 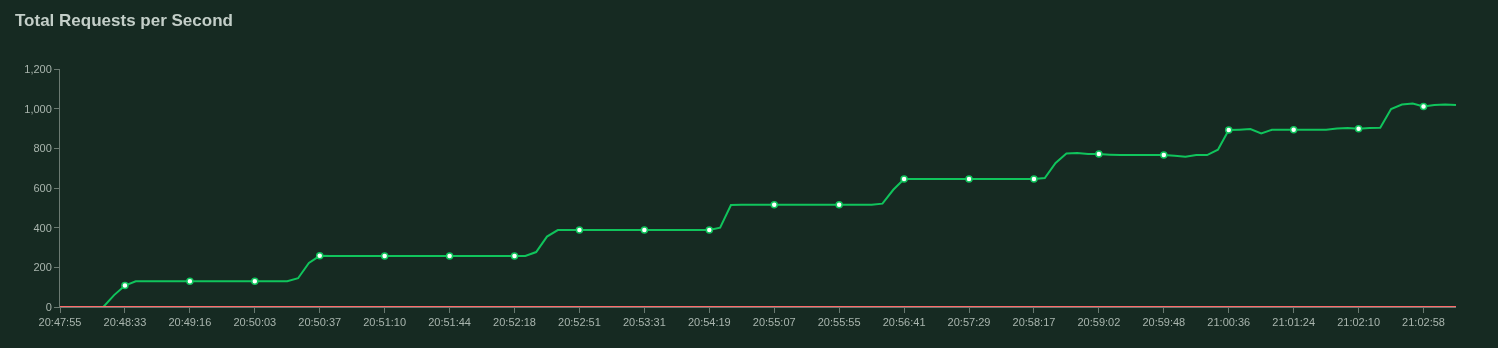 What do you see at coordinates (125, 322) in the screenshot?
I see `x-tick-label: 20:48:33` at bounding box center [125, 322].